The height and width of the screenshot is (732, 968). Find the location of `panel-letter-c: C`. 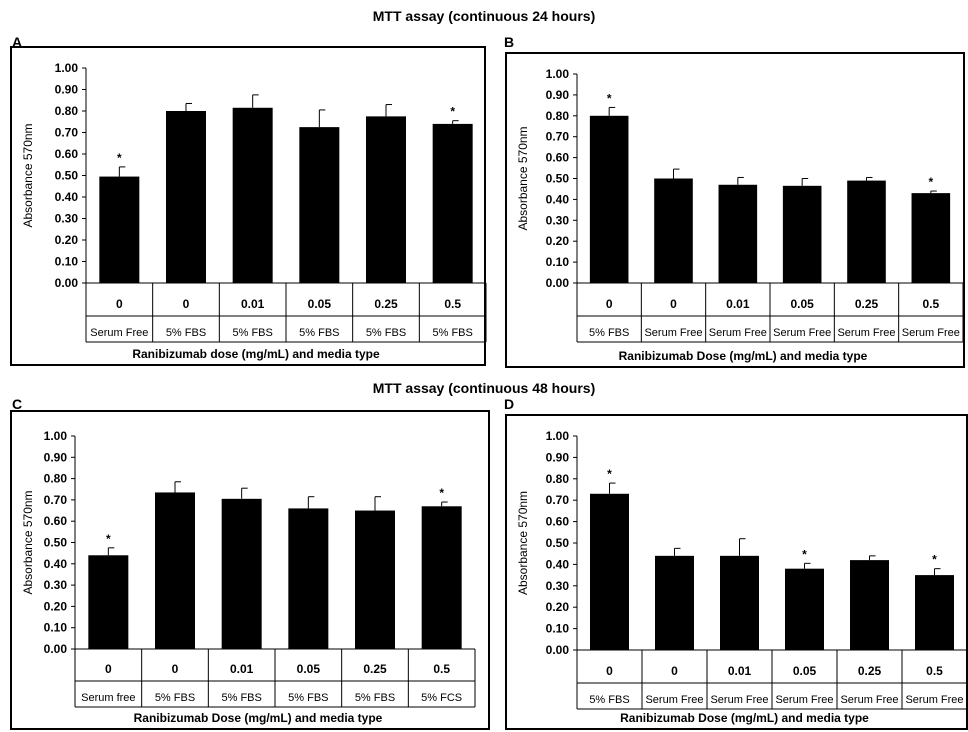

panel-letter-c: C is located at coordinates (17, 404).